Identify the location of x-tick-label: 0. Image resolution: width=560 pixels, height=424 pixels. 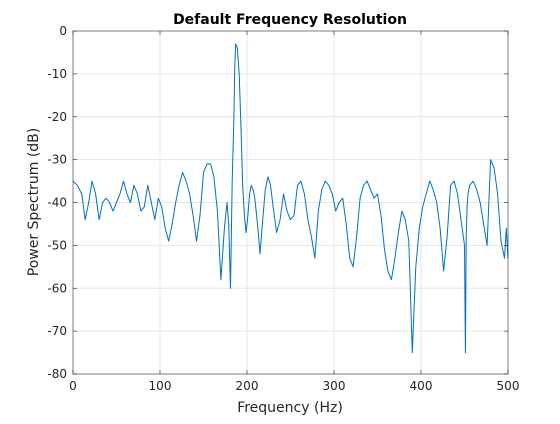
(73, 386).